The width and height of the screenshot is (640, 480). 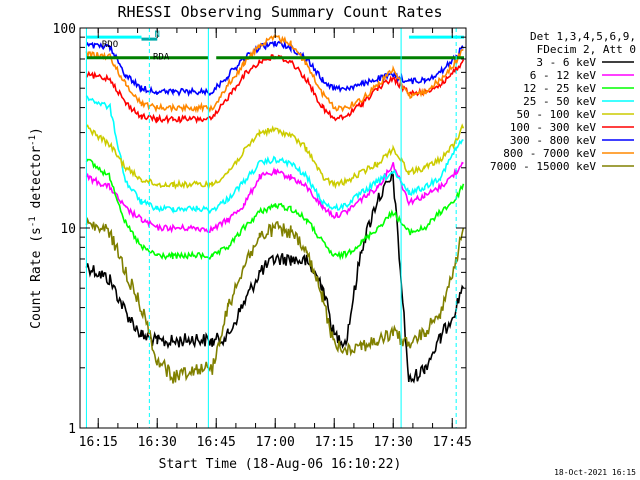 What do you see at coordinates (595, 472) in the screenshot?
I see `footer-timestamp: 18-Oct-2021 16:15` at bounding box center [595, 472].